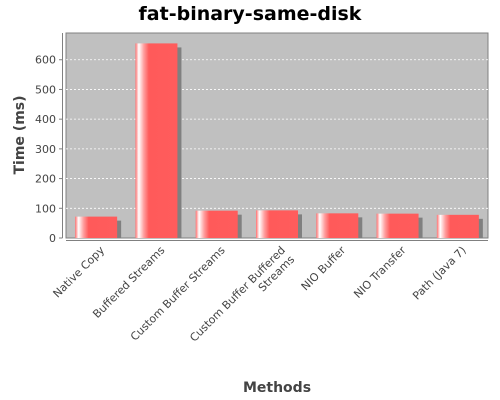  I want to click on y-axis-label: Time (ms), so click(20, 134).